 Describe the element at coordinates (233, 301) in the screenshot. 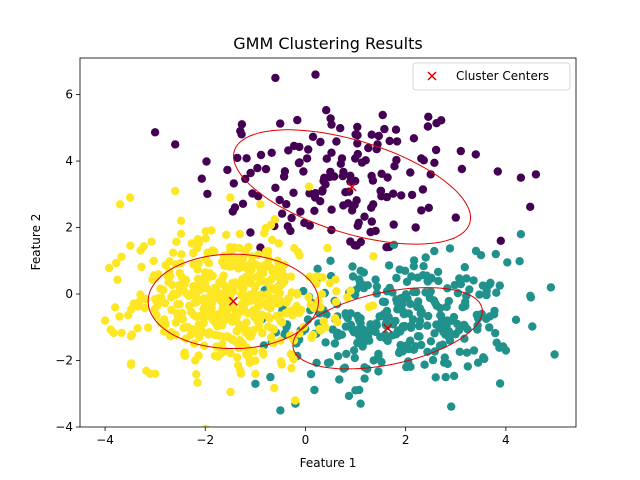

I see `covariance-ellipse` at that location.